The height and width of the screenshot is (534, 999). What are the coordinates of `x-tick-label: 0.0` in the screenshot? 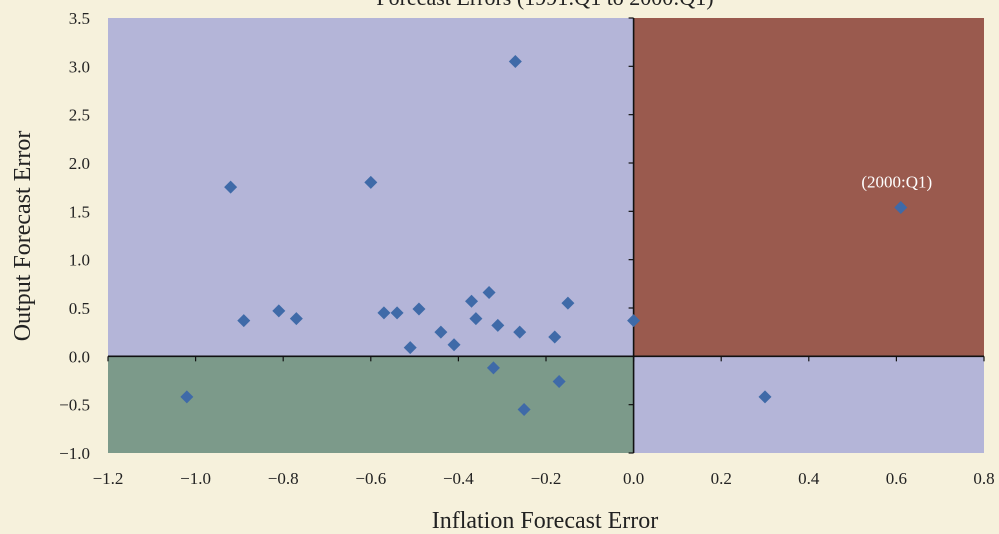 It's located at (633, 478).